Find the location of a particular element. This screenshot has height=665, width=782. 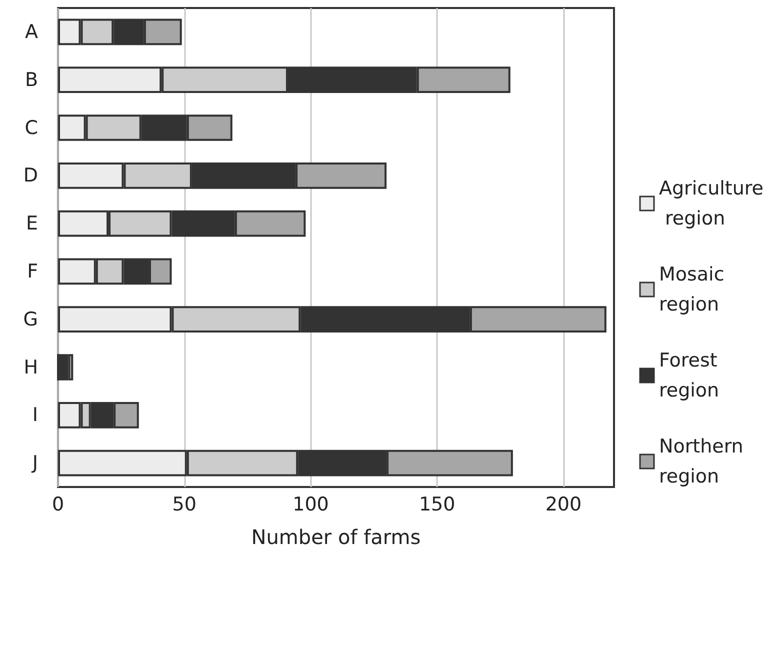

legend-label: Mosaic region is located at coordinates (694, 290).